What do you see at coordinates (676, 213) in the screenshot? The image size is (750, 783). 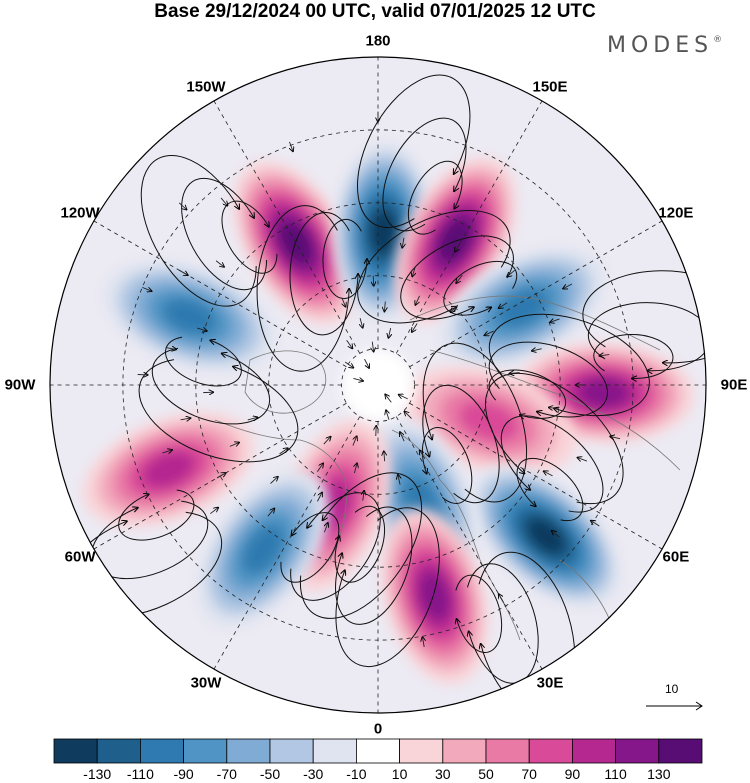 I see `lon-120e: 120E` at bounding box center [676, 213].